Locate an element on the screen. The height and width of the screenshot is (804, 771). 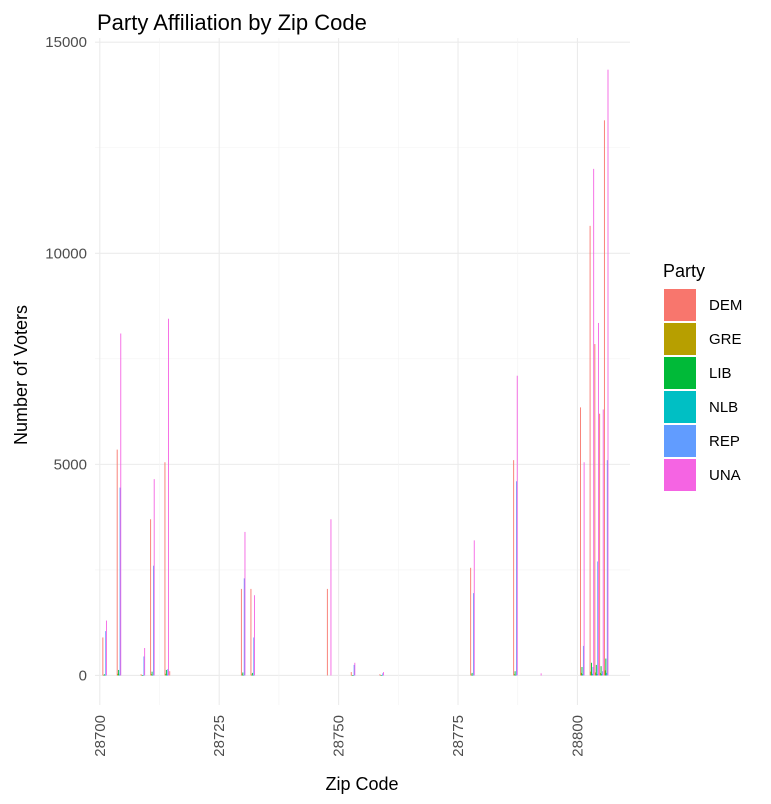
y-tick-label: 5000 is located at coordinates (70, 464).